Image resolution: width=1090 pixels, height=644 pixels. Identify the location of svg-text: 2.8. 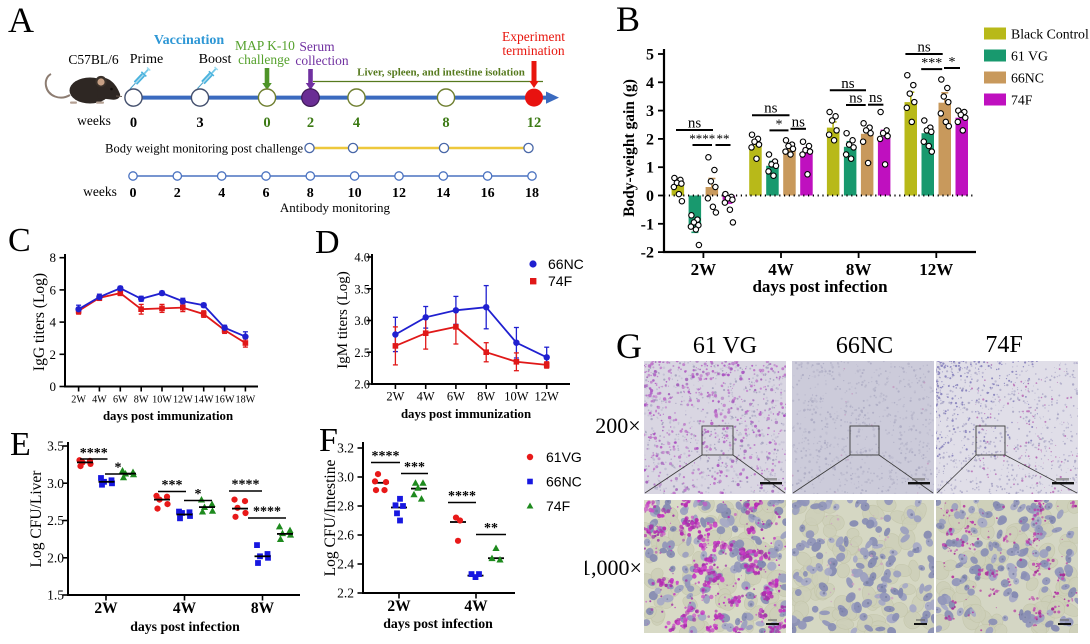
(345, 506).